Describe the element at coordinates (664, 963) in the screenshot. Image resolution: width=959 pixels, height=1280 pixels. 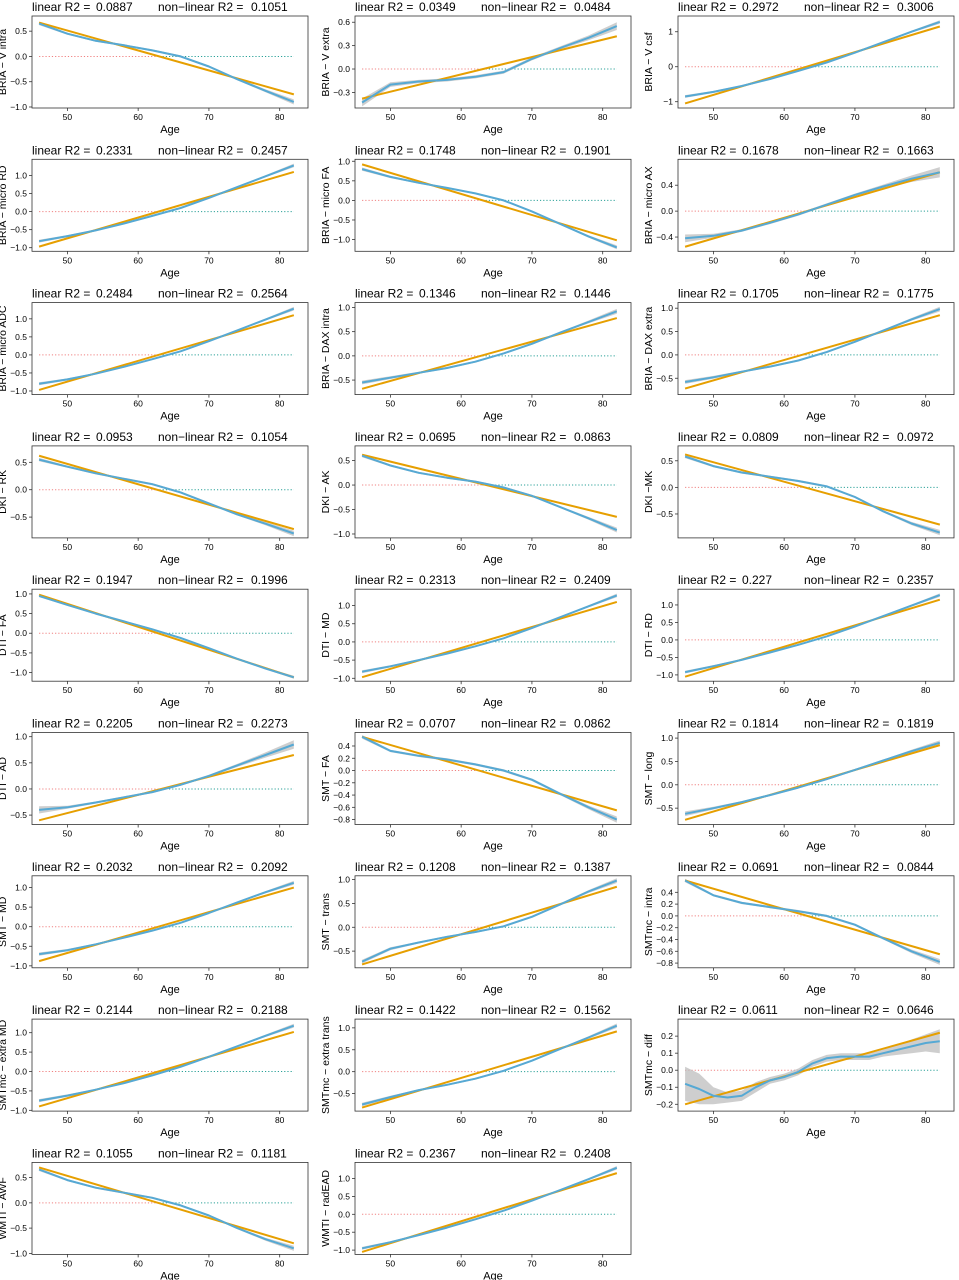
I see `y-tick-label: −0.8` at that location.